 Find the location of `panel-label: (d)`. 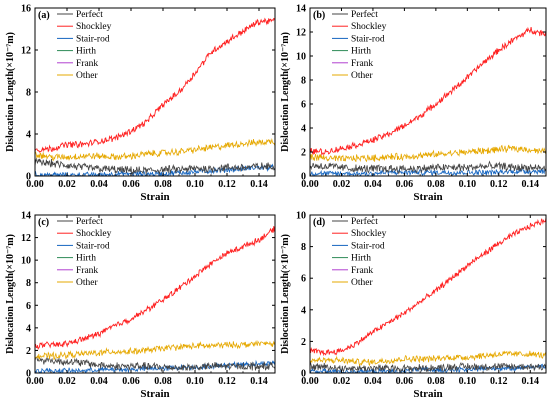

panel-label: (d) is located at coordinates (319, 222).